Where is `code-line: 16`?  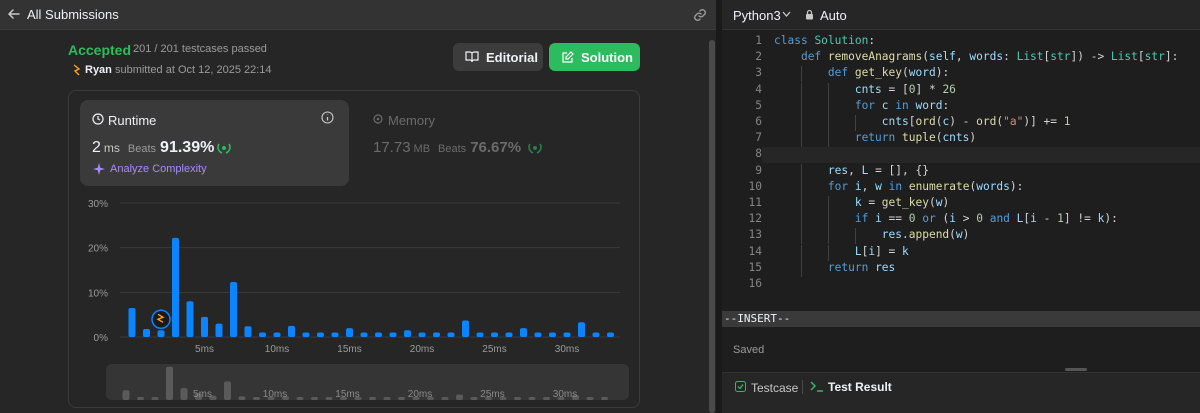 code-line: 16 is located at coordinates (961, 285).